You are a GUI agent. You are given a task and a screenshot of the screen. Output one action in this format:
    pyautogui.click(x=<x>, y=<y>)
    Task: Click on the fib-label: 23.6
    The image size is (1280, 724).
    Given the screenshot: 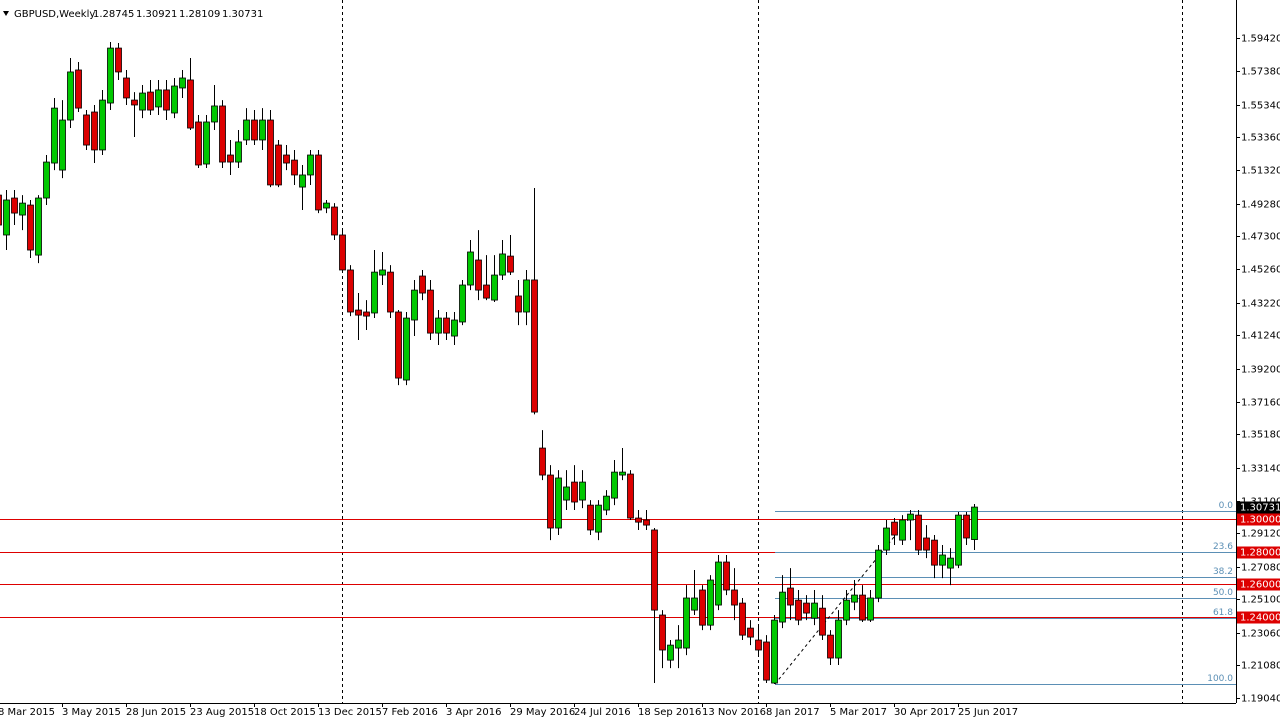 What is the action you would take?
    pyautogui.click(x=1223, y=547)
    